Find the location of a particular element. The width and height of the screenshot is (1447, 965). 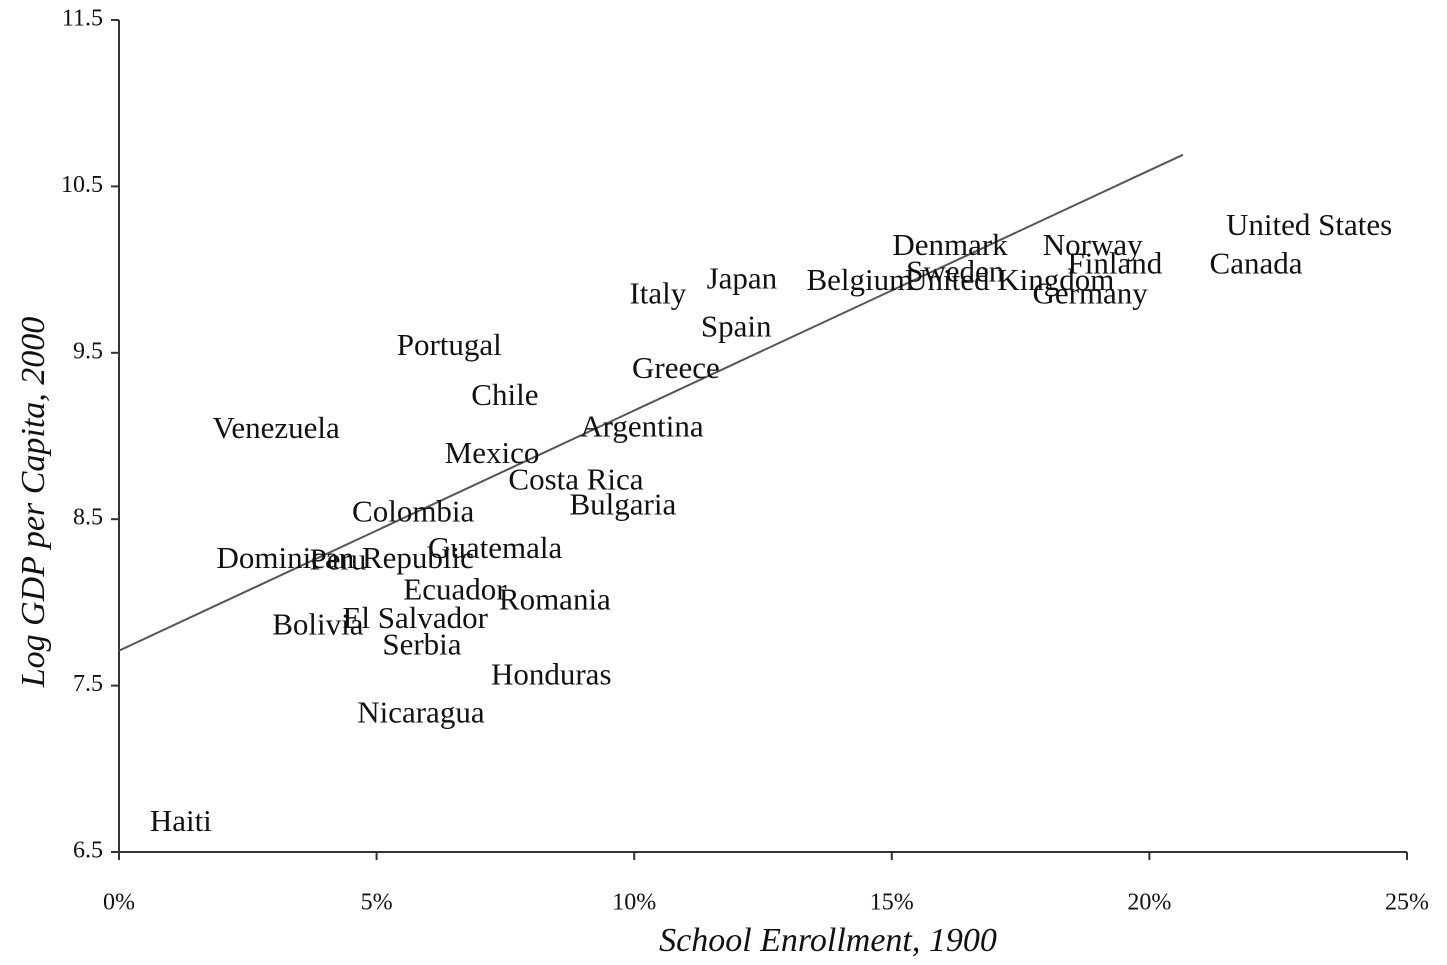

point-label: Costa Rica is located at coordinates (575, 479).